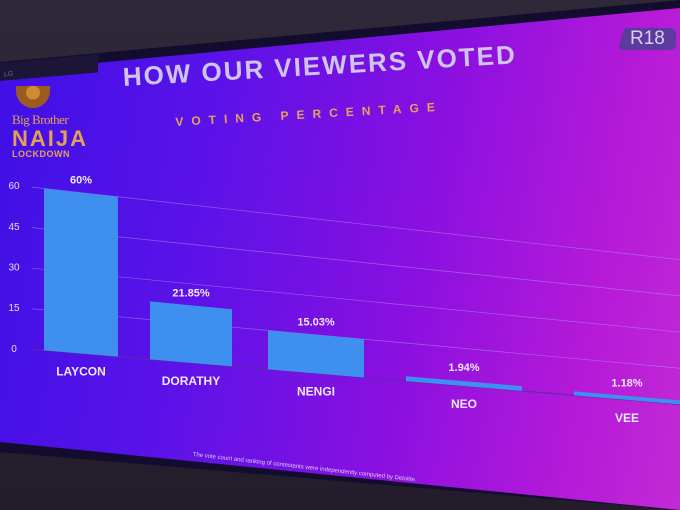 The height and width of the screenshot is (510, 680). I want to click on data-label: 15.03%, so click(316, 322).